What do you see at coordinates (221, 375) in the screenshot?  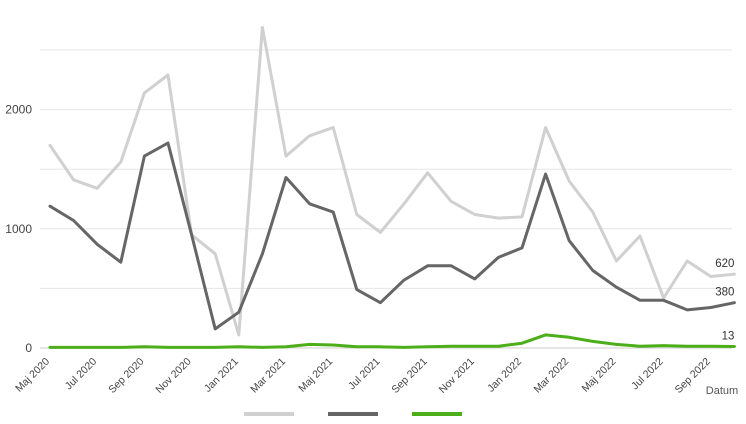 I see `x-tick-label: Jan 2021` at bounding box center [221, 375].